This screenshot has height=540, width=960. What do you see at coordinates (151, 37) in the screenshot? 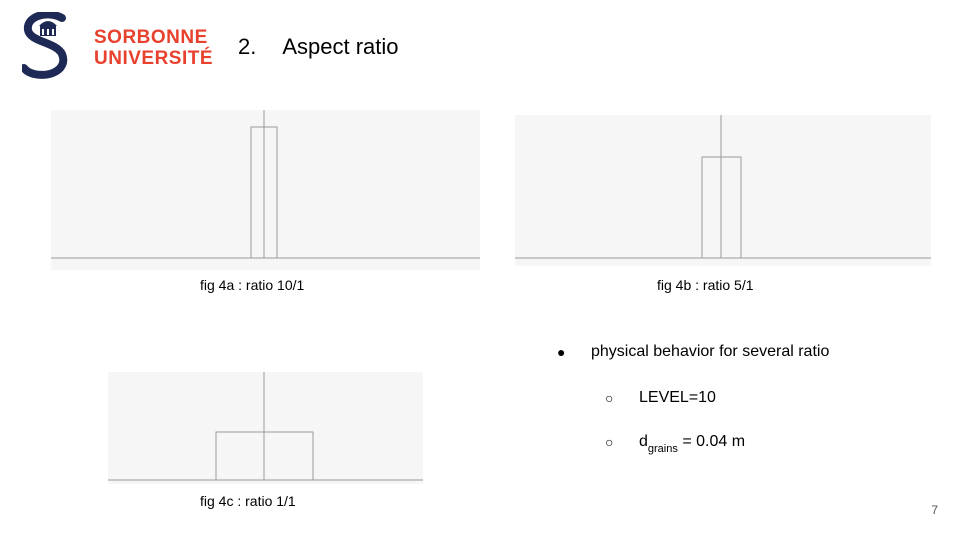
I see `logo-line-1: SORBONNE` at bounding box center [151, 37].